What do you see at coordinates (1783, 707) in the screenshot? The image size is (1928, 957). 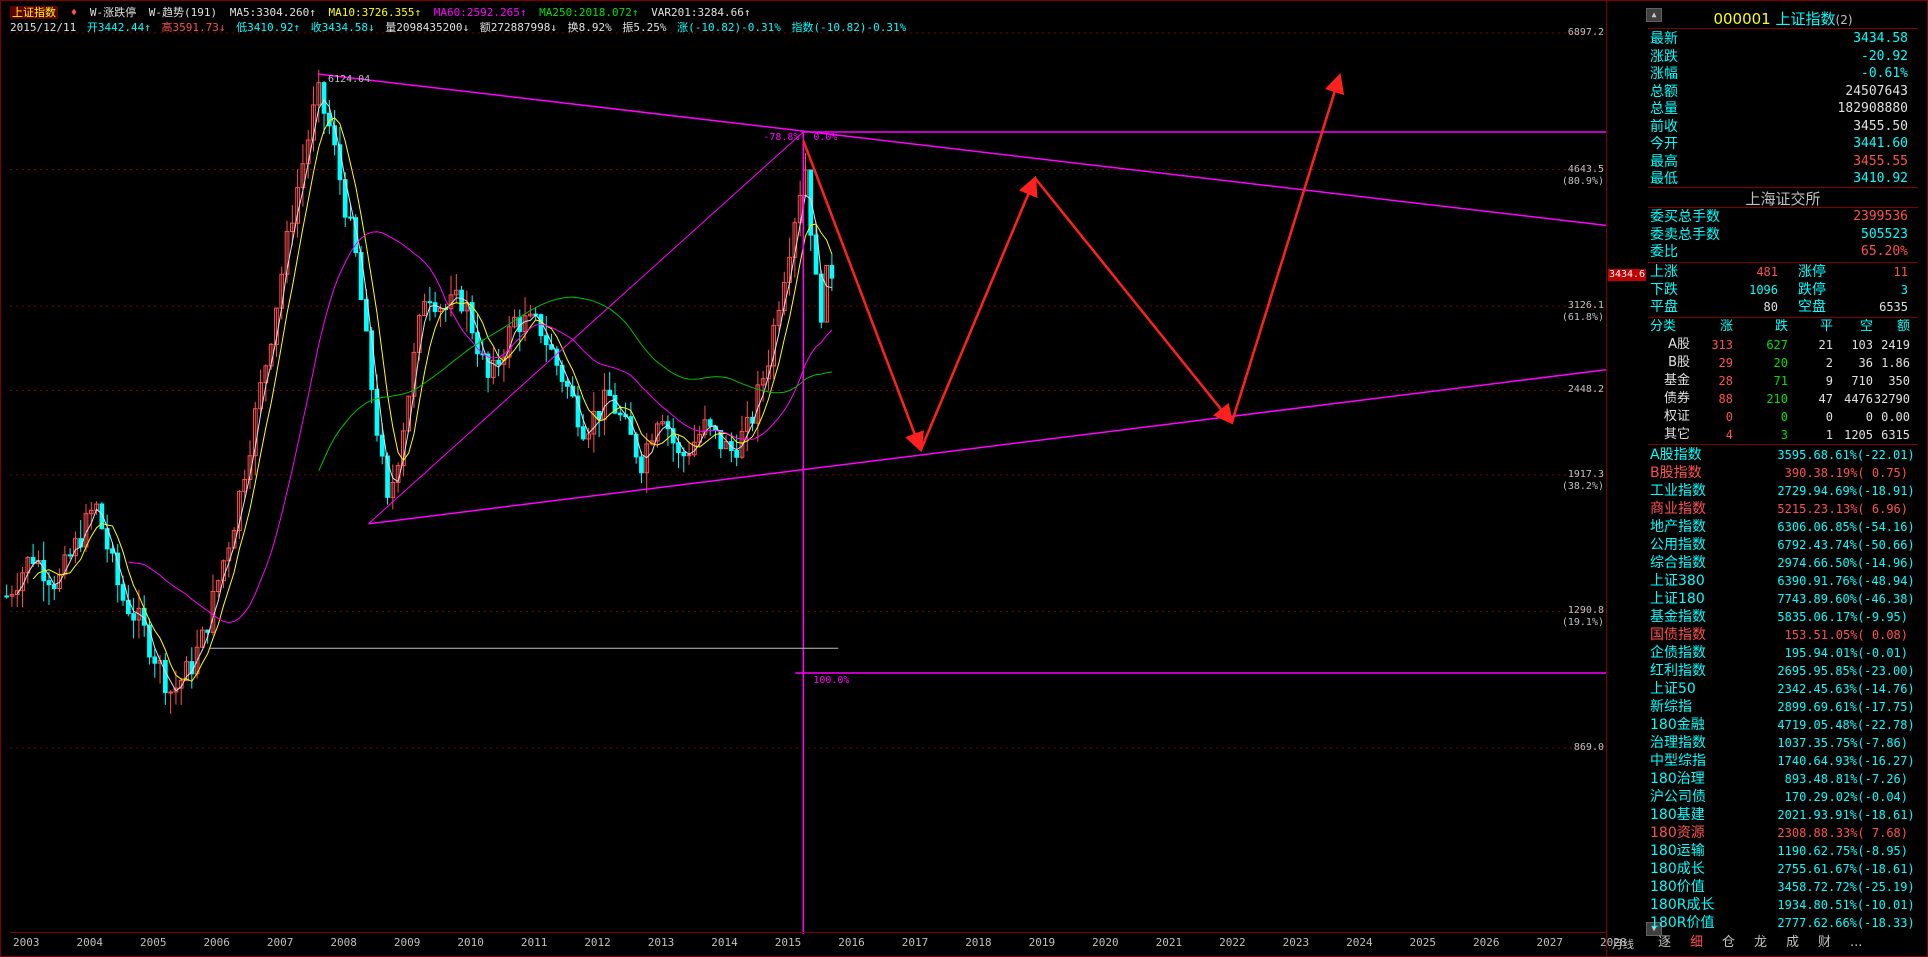 I see `index-row: 新综指 2899.69.61%(-17.75)` at bounding box center [1783, 707].